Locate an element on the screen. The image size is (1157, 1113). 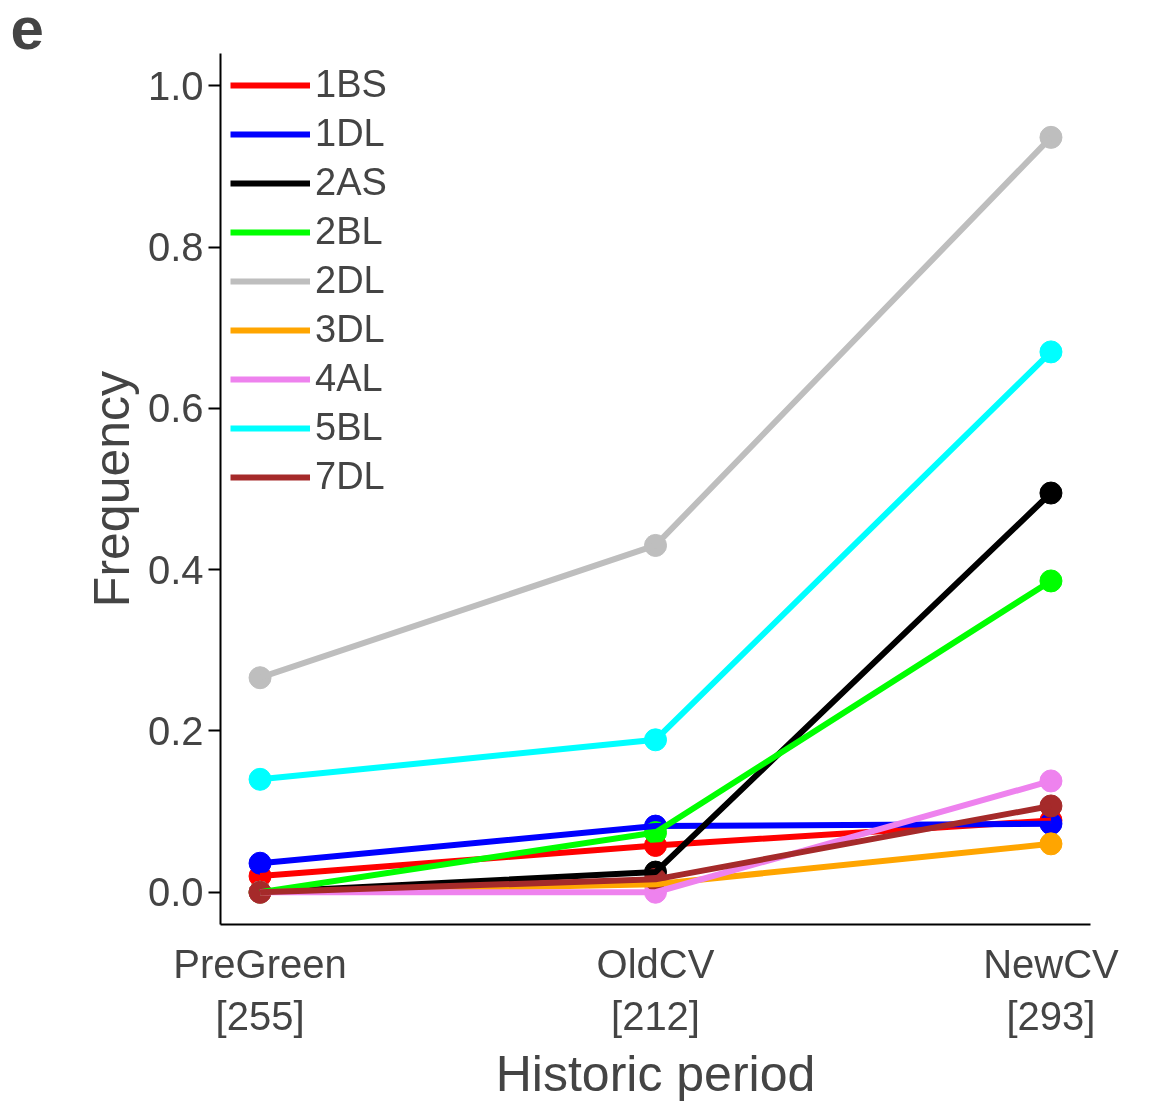
legend-label: 4AL is located at coordinates (349, 378).